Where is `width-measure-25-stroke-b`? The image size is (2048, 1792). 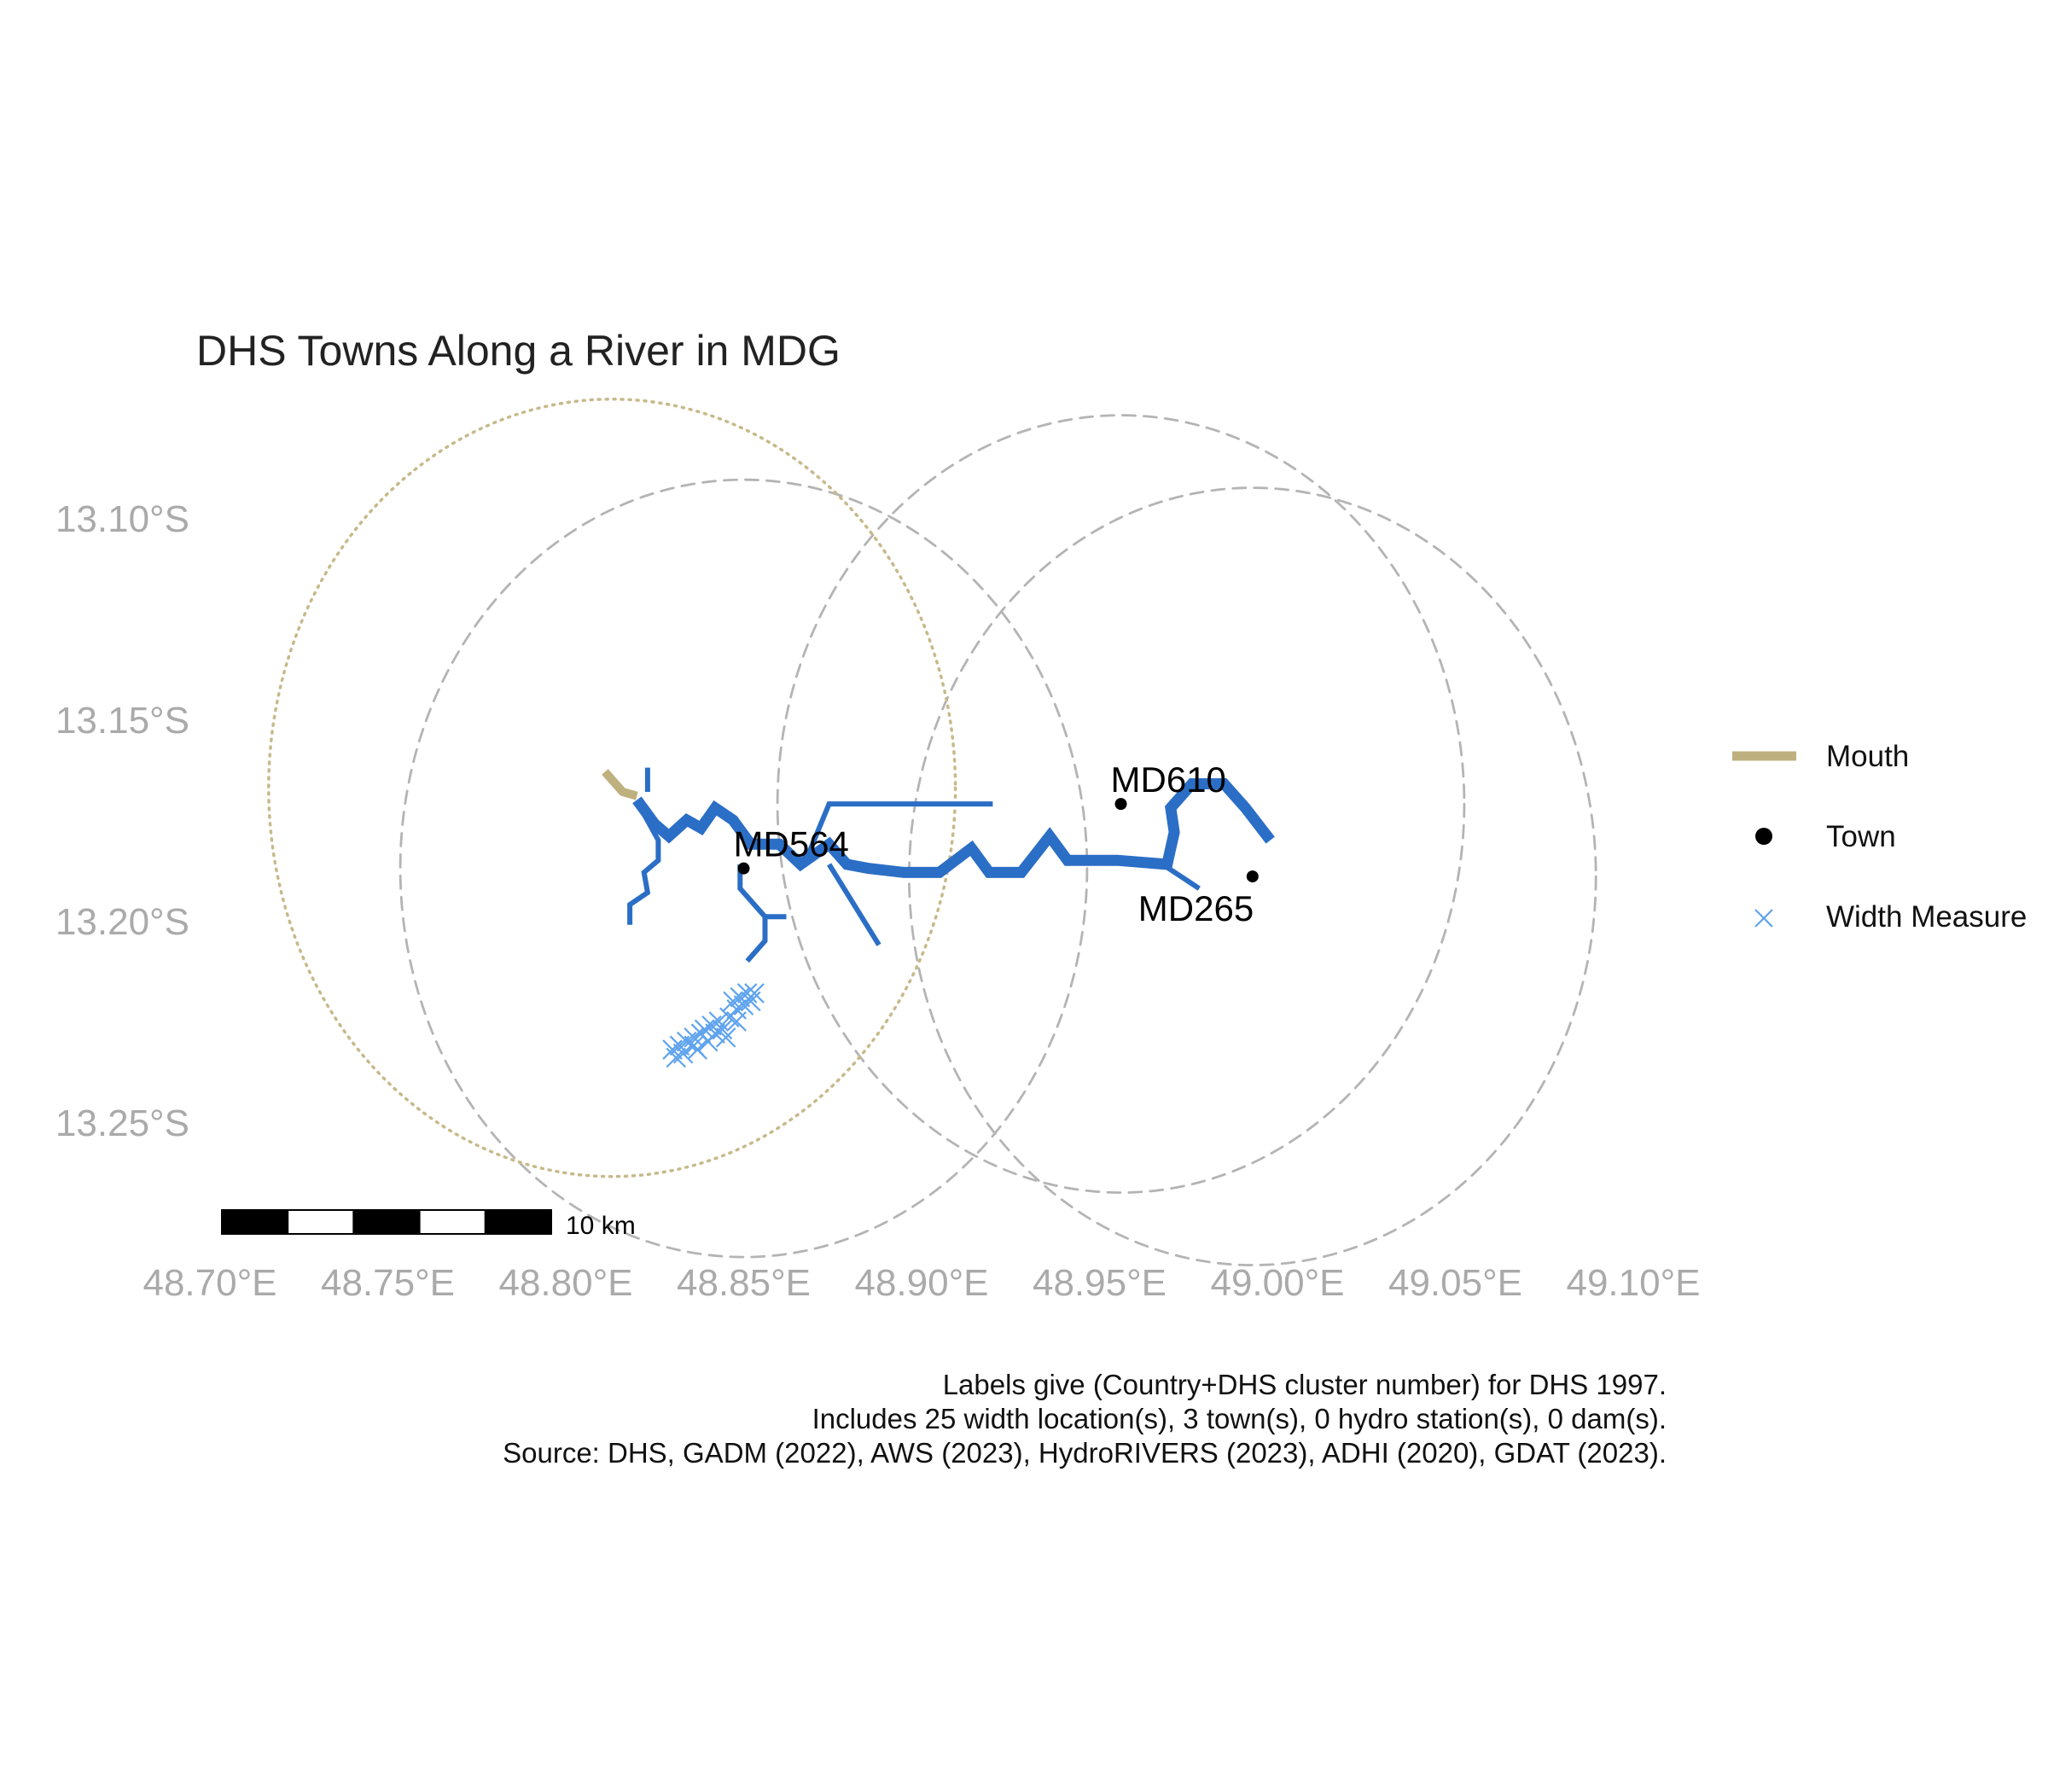
width-measure-25-stroke-b is located at coordinates (736, 1022).